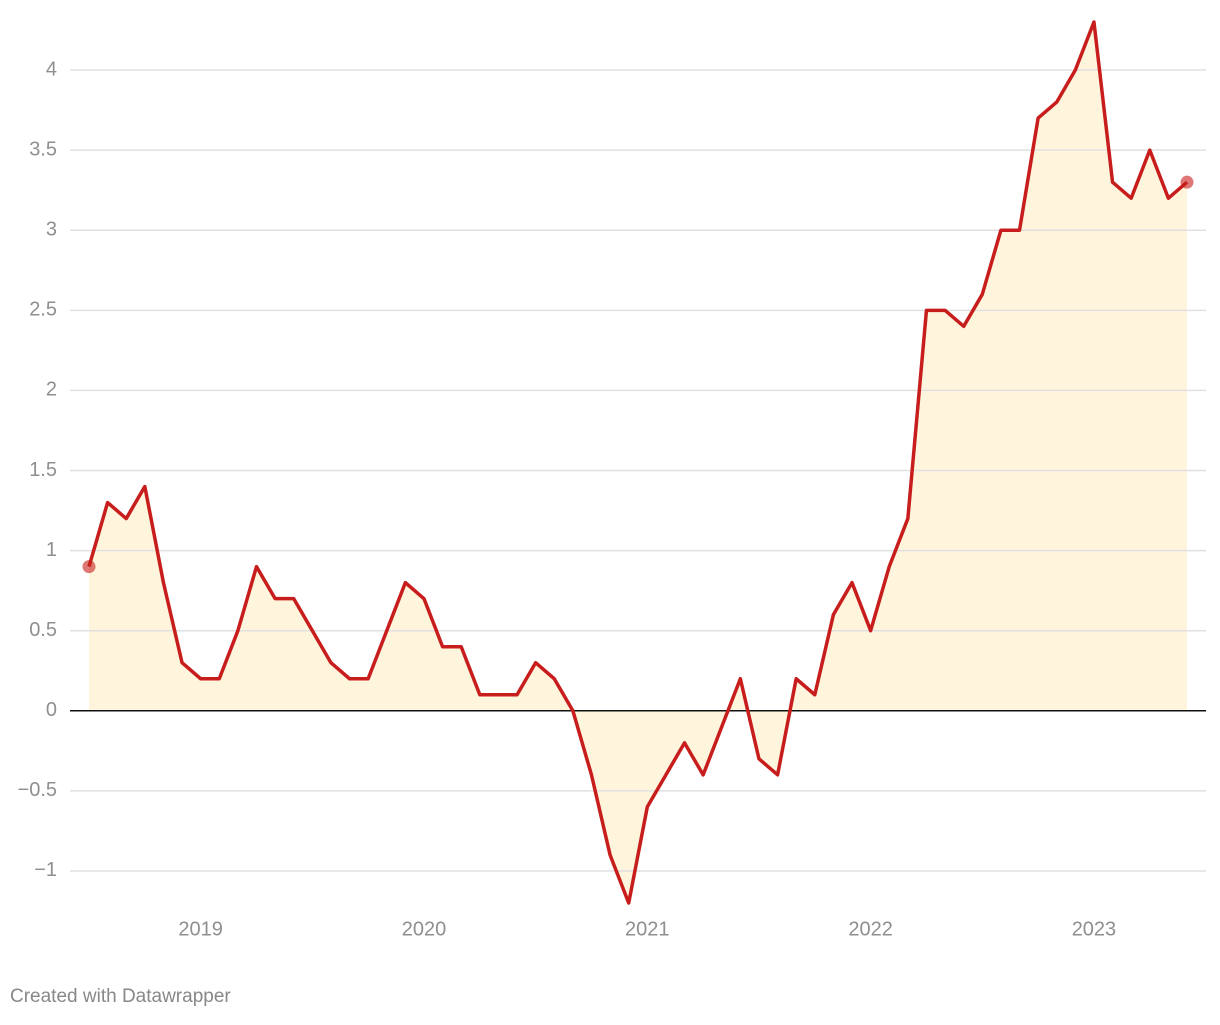  What do you see at coordinates (43, 310) in the screenshot?
I see `y-tick-label: 2.5` at bounding box center [43, 310].